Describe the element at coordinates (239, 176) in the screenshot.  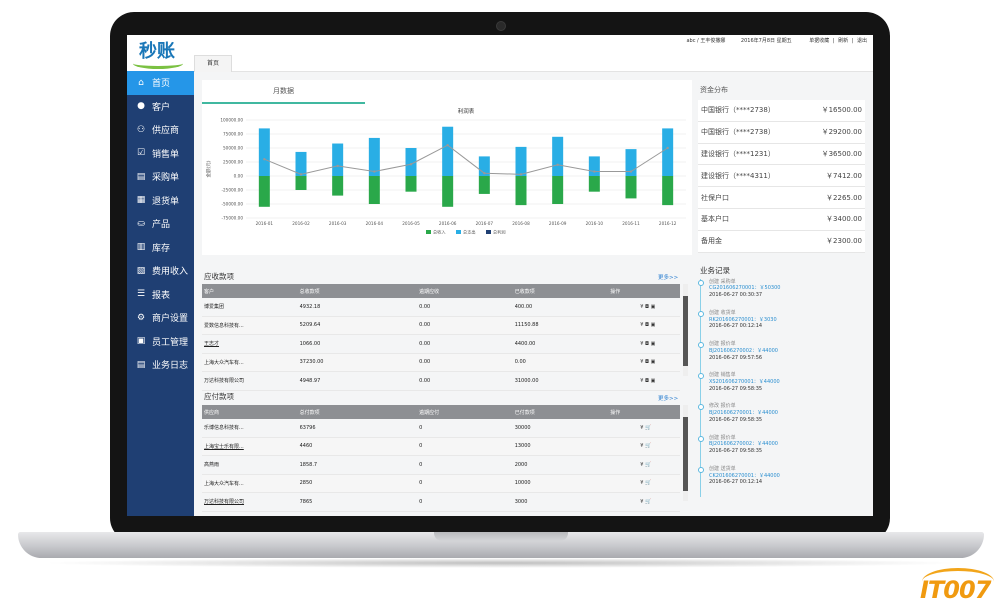
I see `y-tick-label: 0.00` at that location.